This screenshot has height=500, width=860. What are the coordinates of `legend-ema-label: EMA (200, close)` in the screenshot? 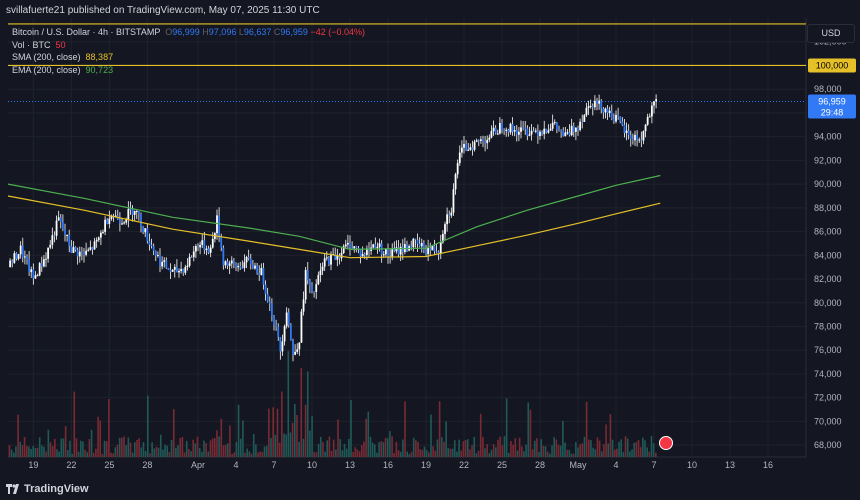 It's located at (46, 69).